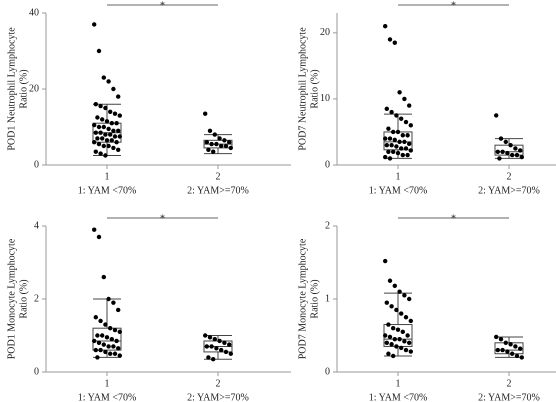  I want to click on y-axis-label: POD7 Neutrophil Lymphocyte, so click(302, 89).